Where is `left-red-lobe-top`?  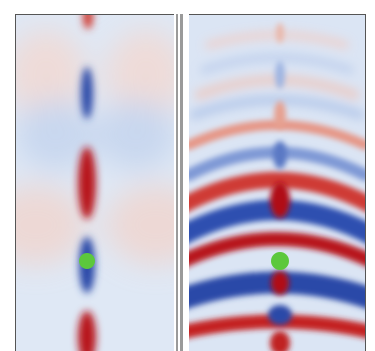
left-red-lobe-top is located at coordinates (88, 22).